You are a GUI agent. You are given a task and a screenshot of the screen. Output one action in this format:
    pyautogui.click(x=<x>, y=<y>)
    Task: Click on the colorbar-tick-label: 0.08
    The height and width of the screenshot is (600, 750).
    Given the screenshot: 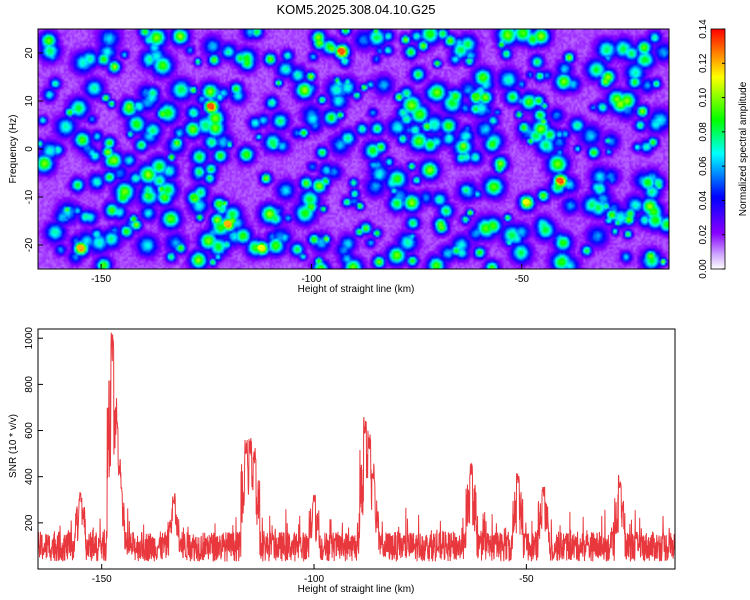 What is the action you would take?
    pyautogui.click(x=703, y=132)
    